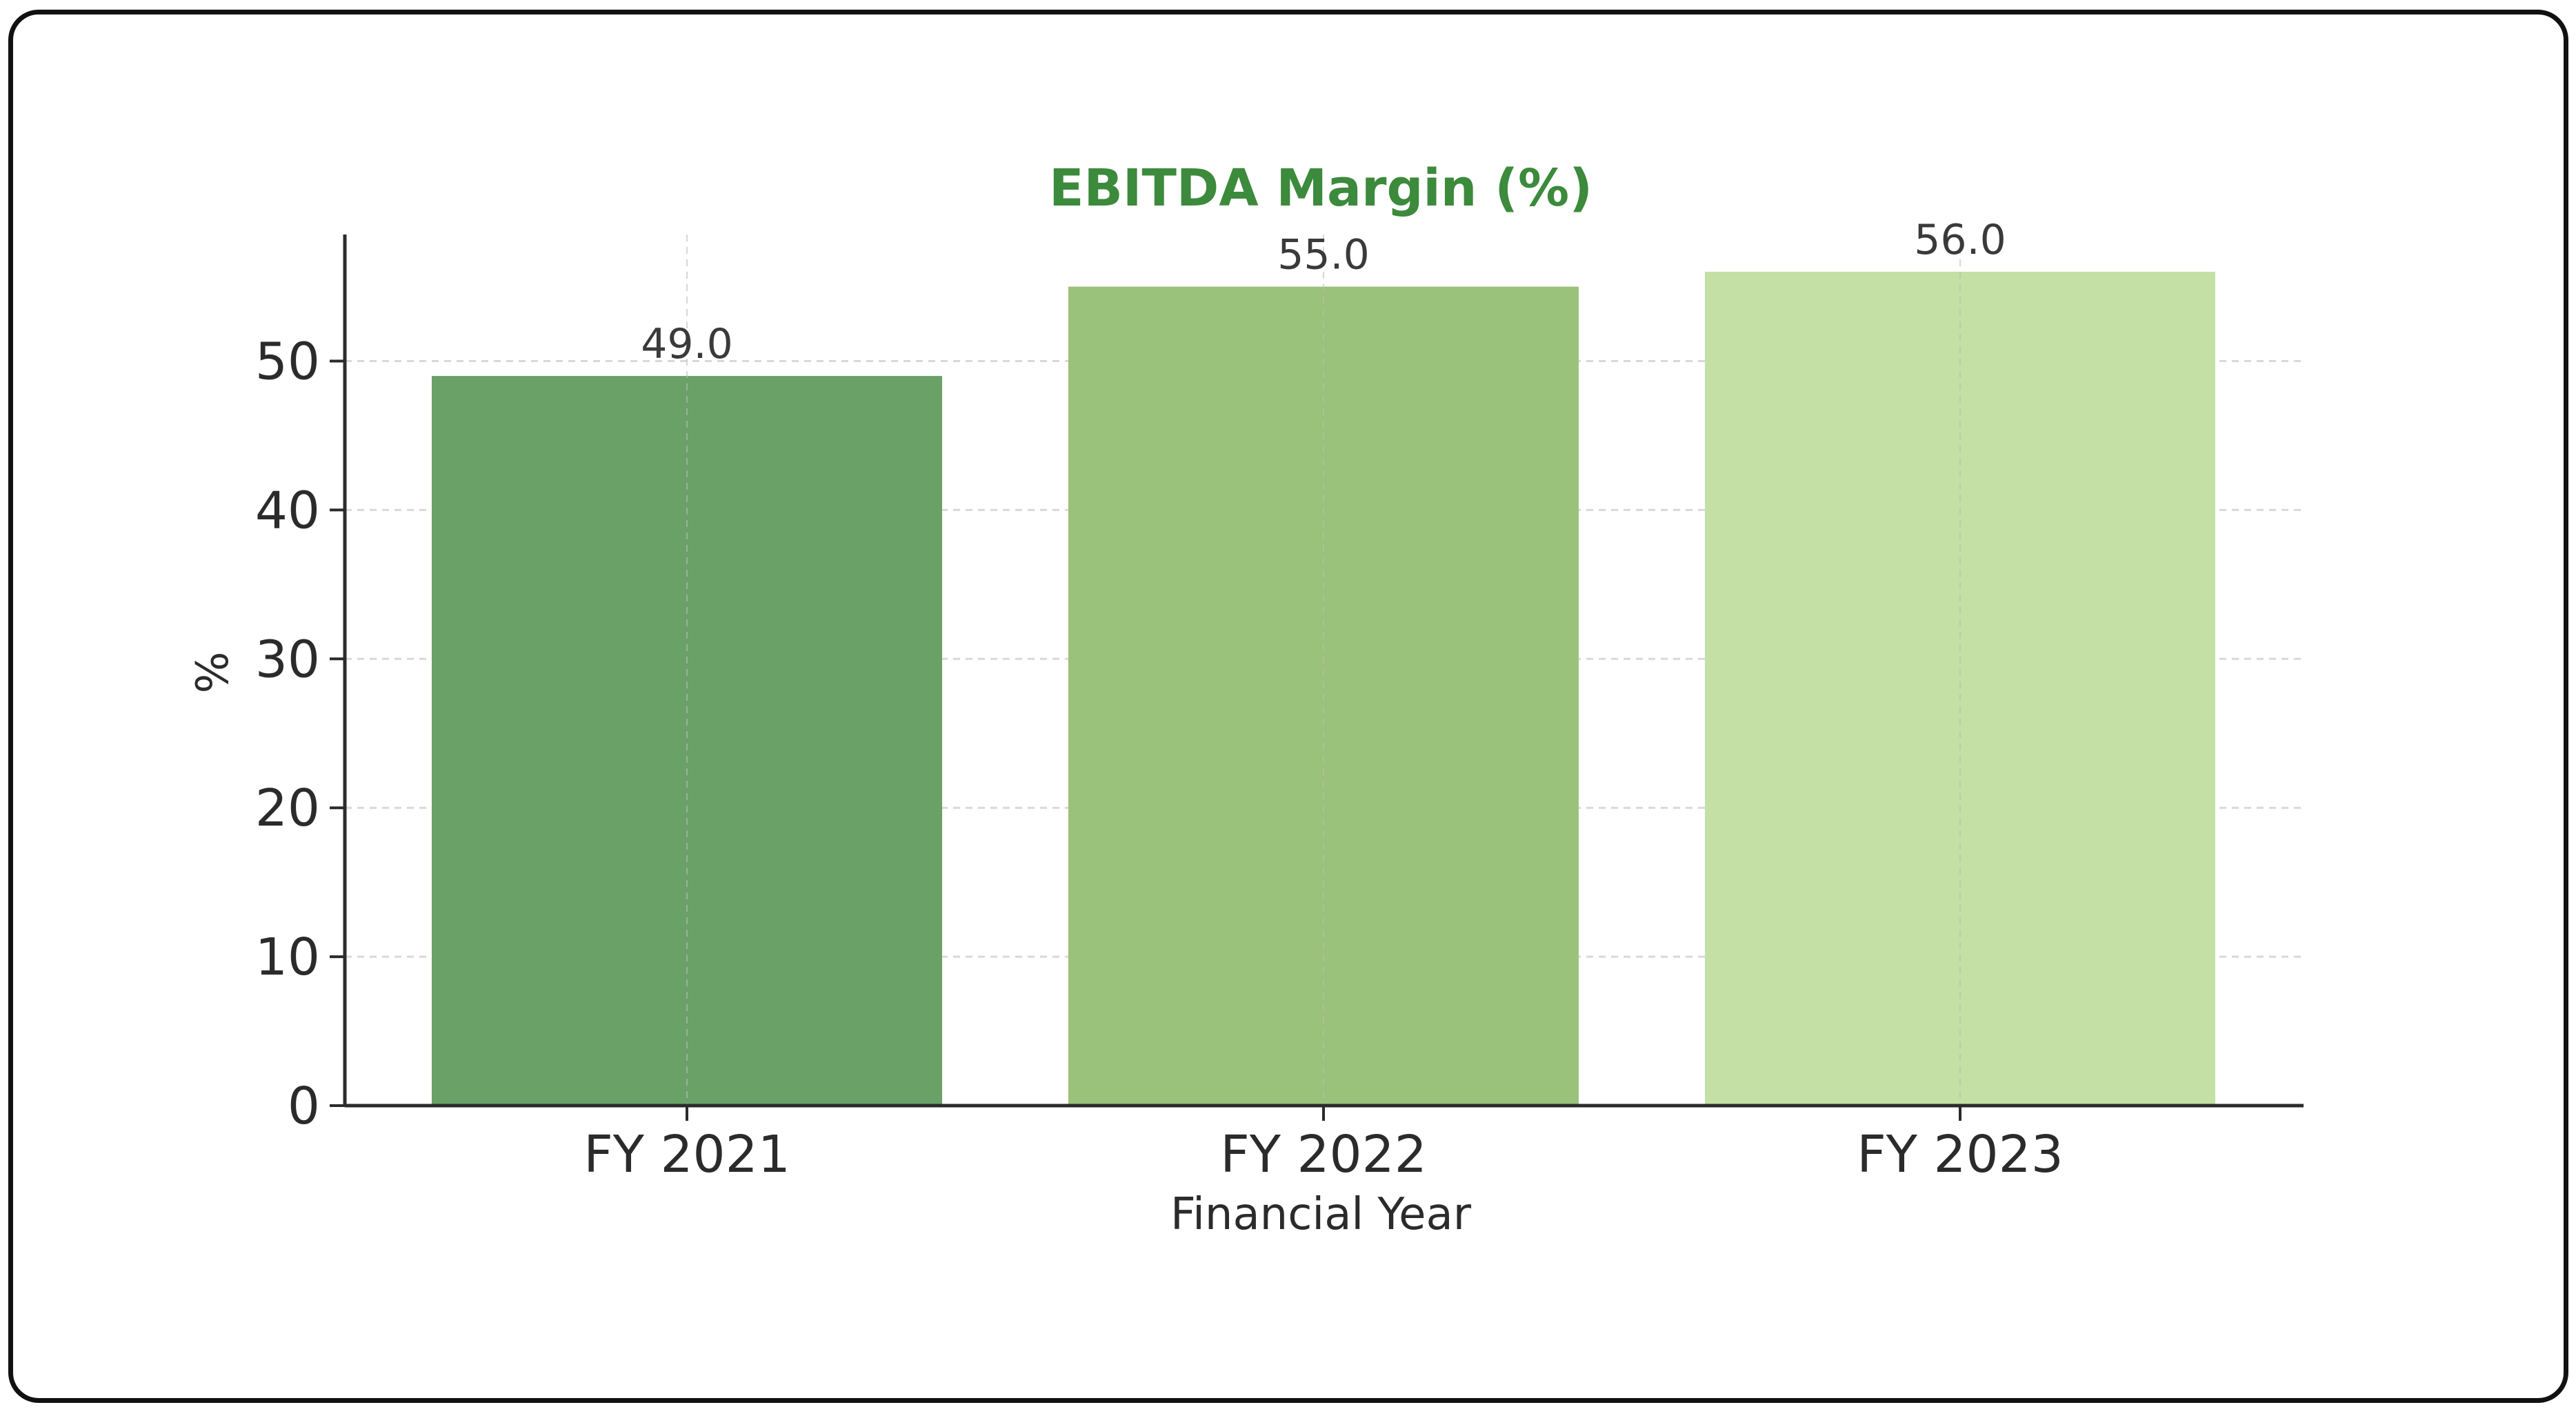 The width and height of the screenshot is (2576, 1416). Describe the element at coordinates (687, 344) in the screenshot. I see `bar-value-label: 49.0` at that location.